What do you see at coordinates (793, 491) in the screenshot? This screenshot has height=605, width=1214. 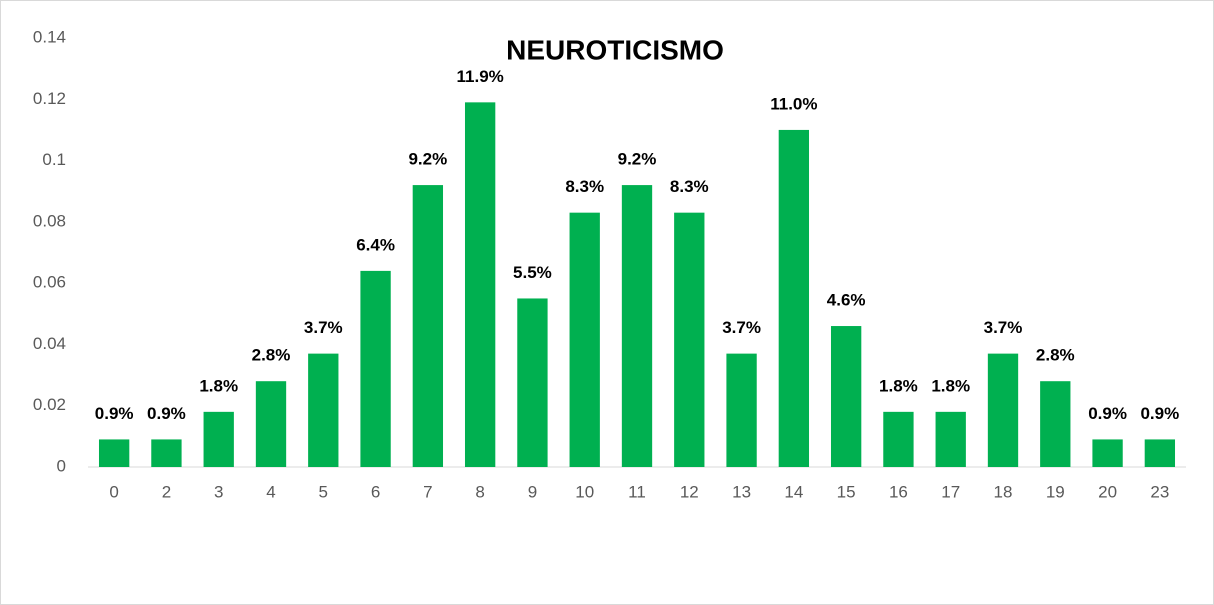 I see `x-tick-label: 14` at bounding box center [793, 491].